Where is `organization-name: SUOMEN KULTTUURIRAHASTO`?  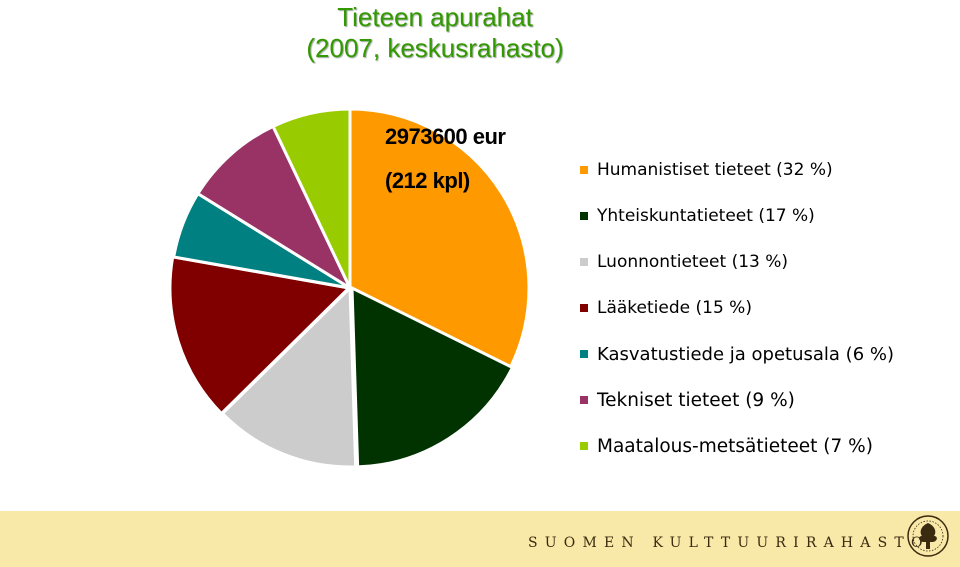 organization-name: SUOMEN KULTTUURIRAHASTO is located at coordinates (729, 543).